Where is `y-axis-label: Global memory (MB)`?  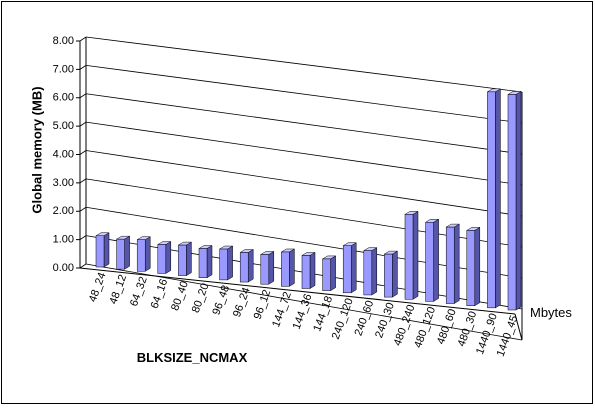
y-axis-label: Global memory (MB) is located at coordinates (36, 149).